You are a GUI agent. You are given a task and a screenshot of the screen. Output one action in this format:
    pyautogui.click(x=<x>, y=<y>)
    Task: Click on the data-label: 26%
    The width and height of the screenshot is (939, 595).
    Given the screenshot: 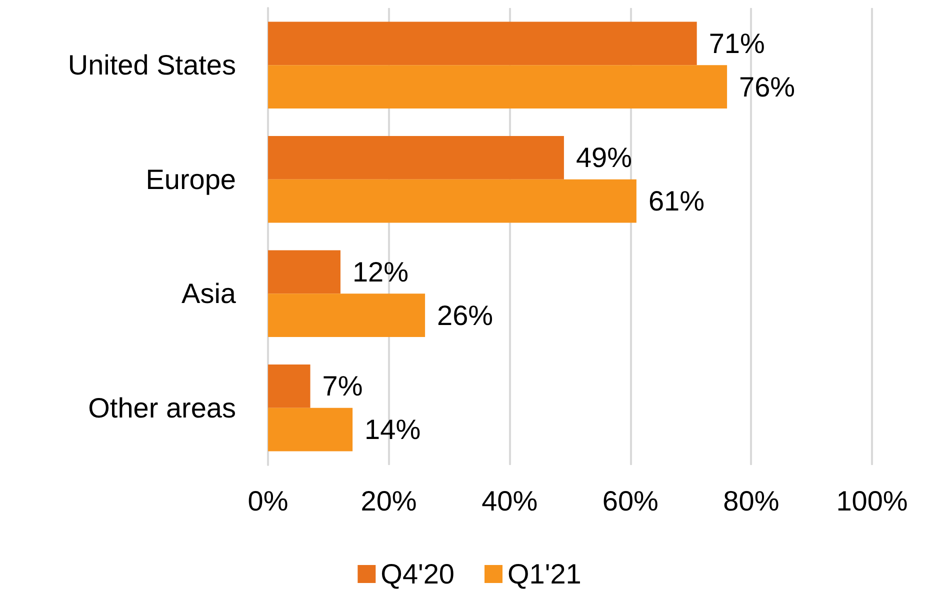 What is the action you would take?
    pyautogui.click(x=465, y=315)
    